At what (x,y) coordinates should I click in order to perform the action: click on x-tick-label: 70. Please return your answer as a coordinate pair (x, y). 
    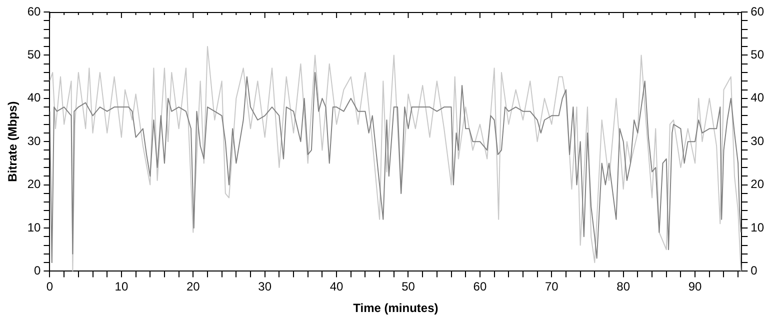
    Looking at the image, I should click on (551, 287).